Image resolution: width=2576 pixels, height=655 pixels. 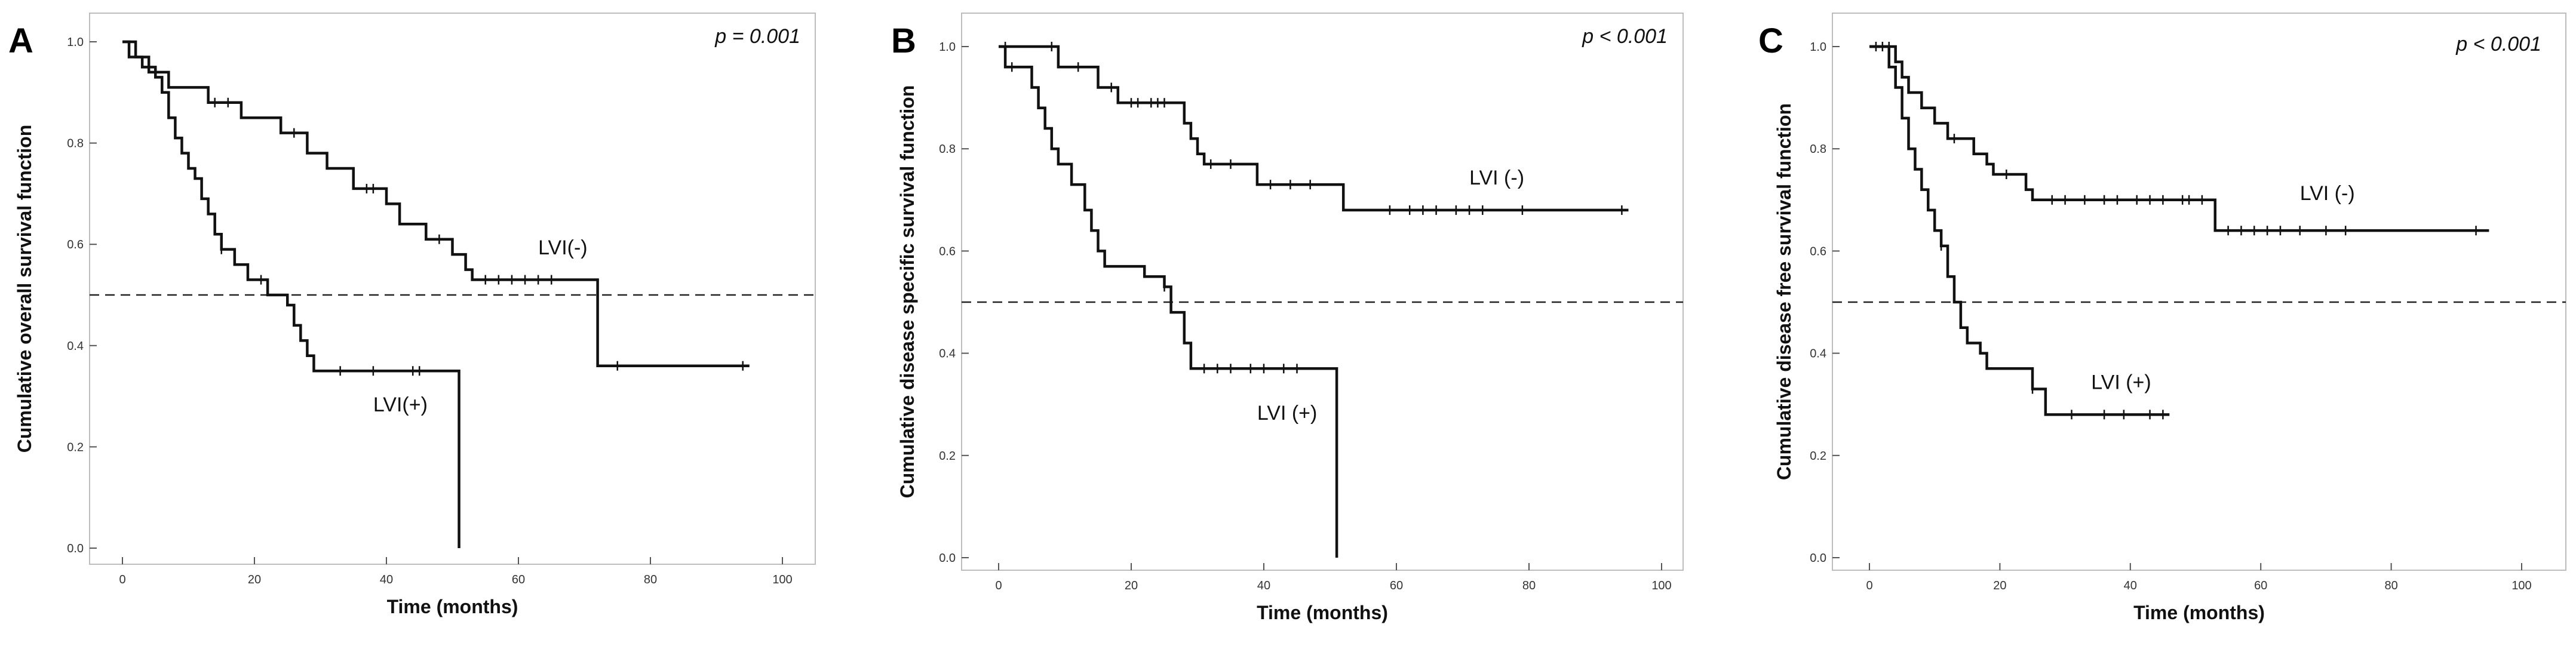 What do you see at coordinates (1322, 612) in the screenshot?
I see `x-axis-title-b: Time (months)` at bounding box center [1322, 612].